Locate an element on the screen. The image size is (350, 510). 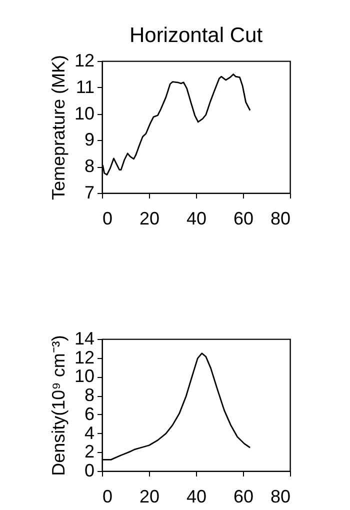
y-tick-label: 4 is located at coordinates (89, 432).